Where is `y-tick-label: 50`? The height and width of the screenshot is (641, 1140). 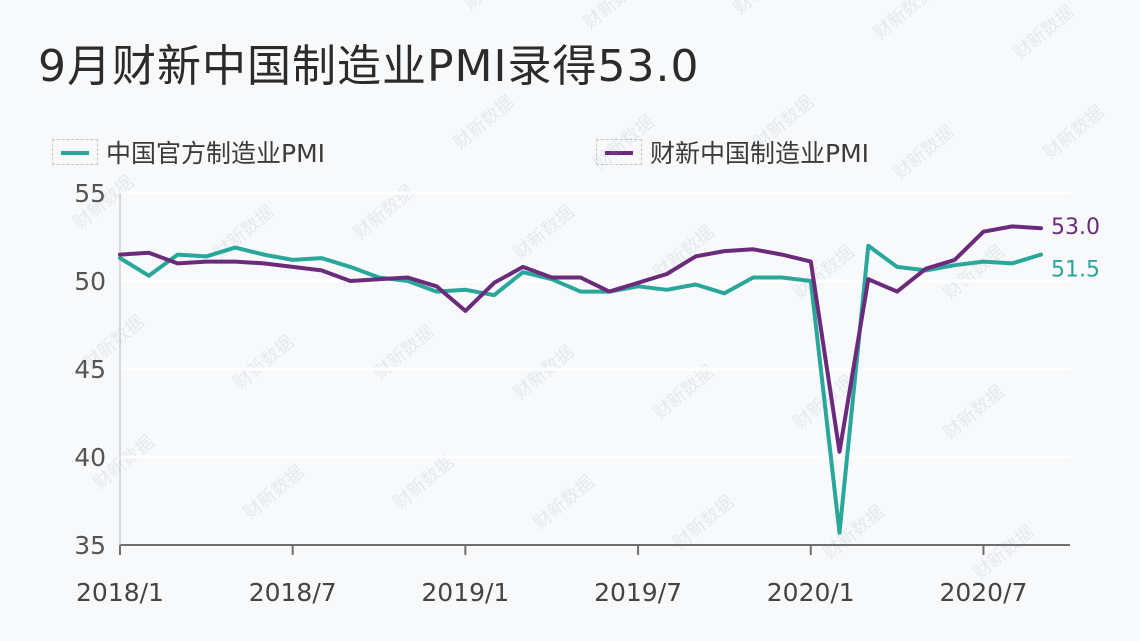
y-tick-label: 50 is located at coordinates (90, 281).